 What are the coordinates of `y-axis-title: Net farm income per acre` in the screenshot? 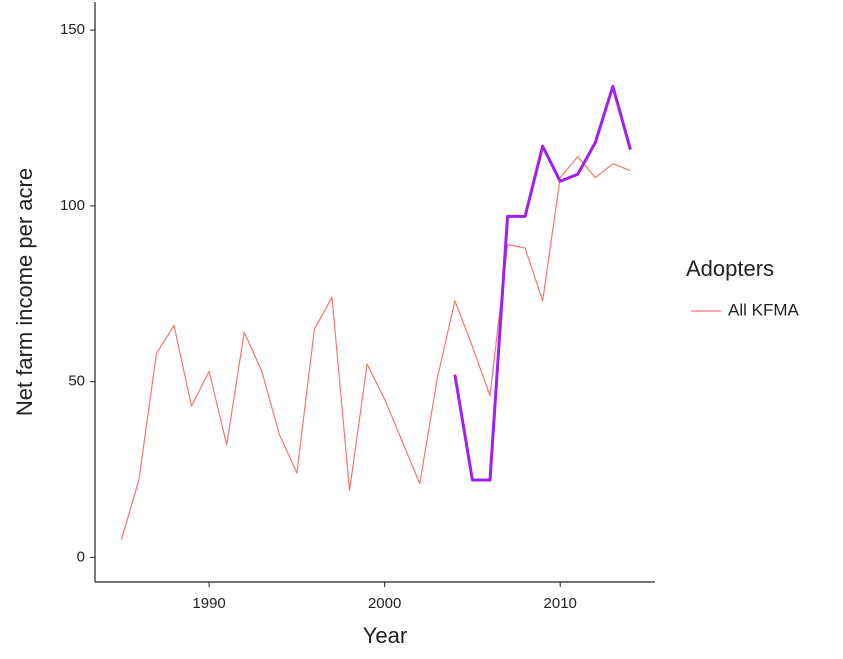 It's located at (24, 292).